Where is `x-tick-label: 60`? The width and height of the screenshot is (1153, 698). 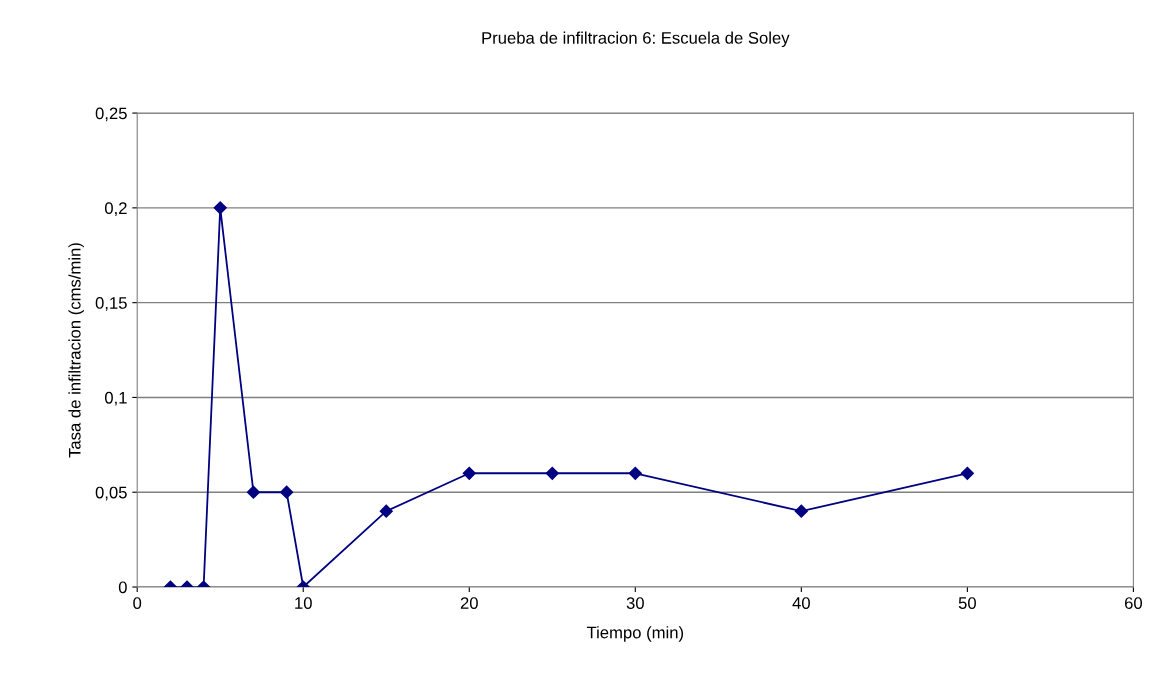
x-tick-label: 60 is located at coordinates (1133, 603).